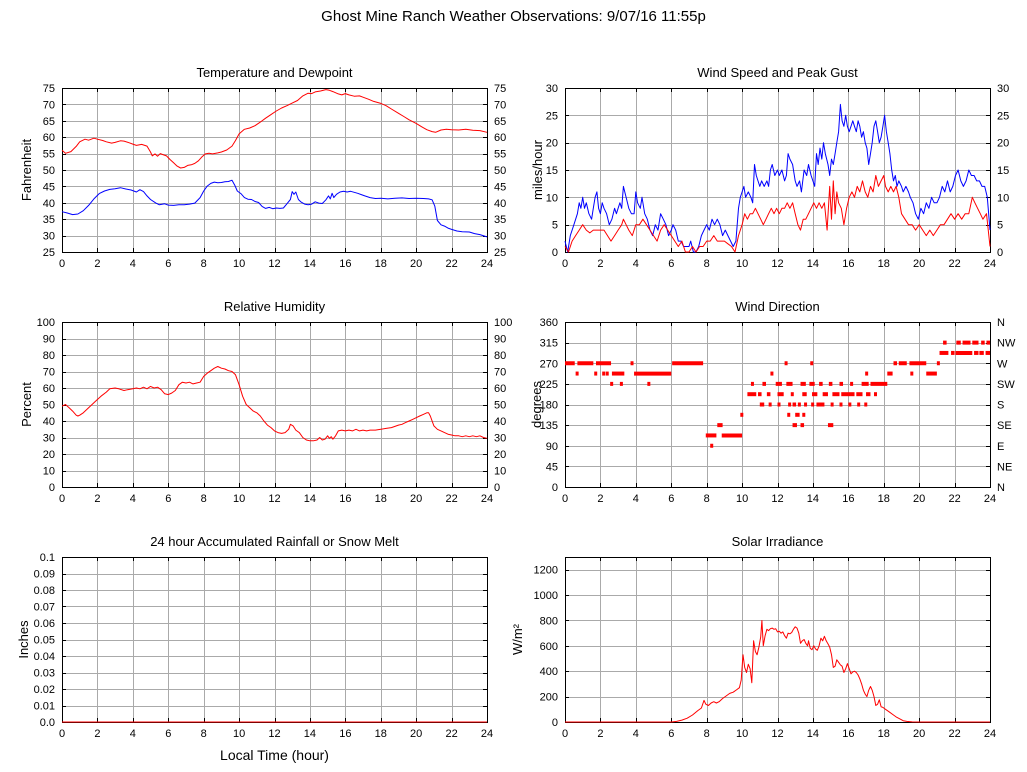 The height and width of the screenshot is (772, 1027). I want to click on y-tick-label: 180, so click(549, 406).